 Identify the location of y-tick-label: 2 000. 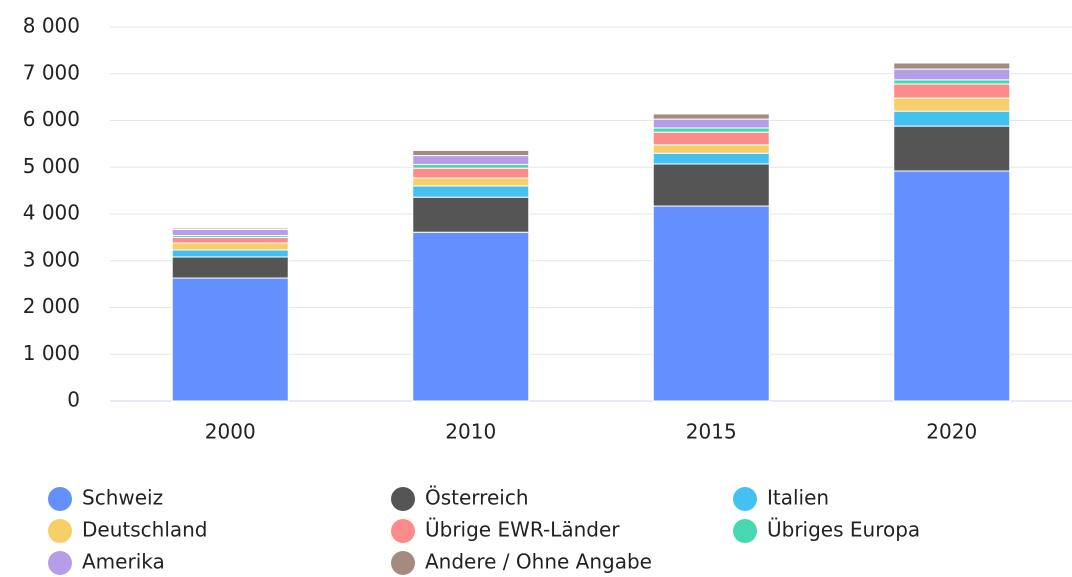
(51, 306).